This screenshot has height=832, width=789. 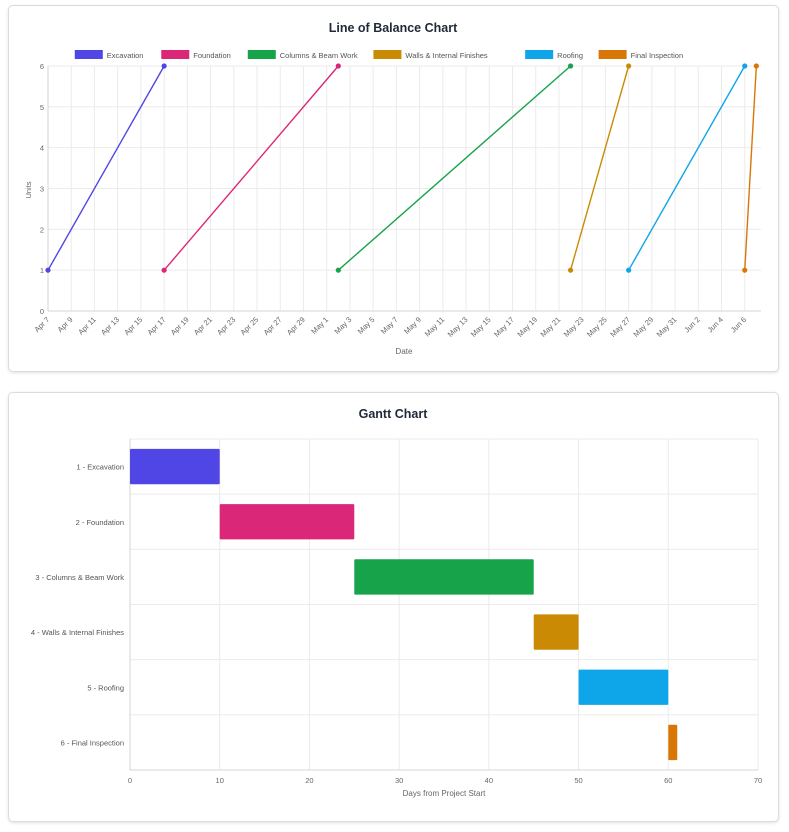 I want to click on x-tick-label: May 21, so click(x=551, y=327).